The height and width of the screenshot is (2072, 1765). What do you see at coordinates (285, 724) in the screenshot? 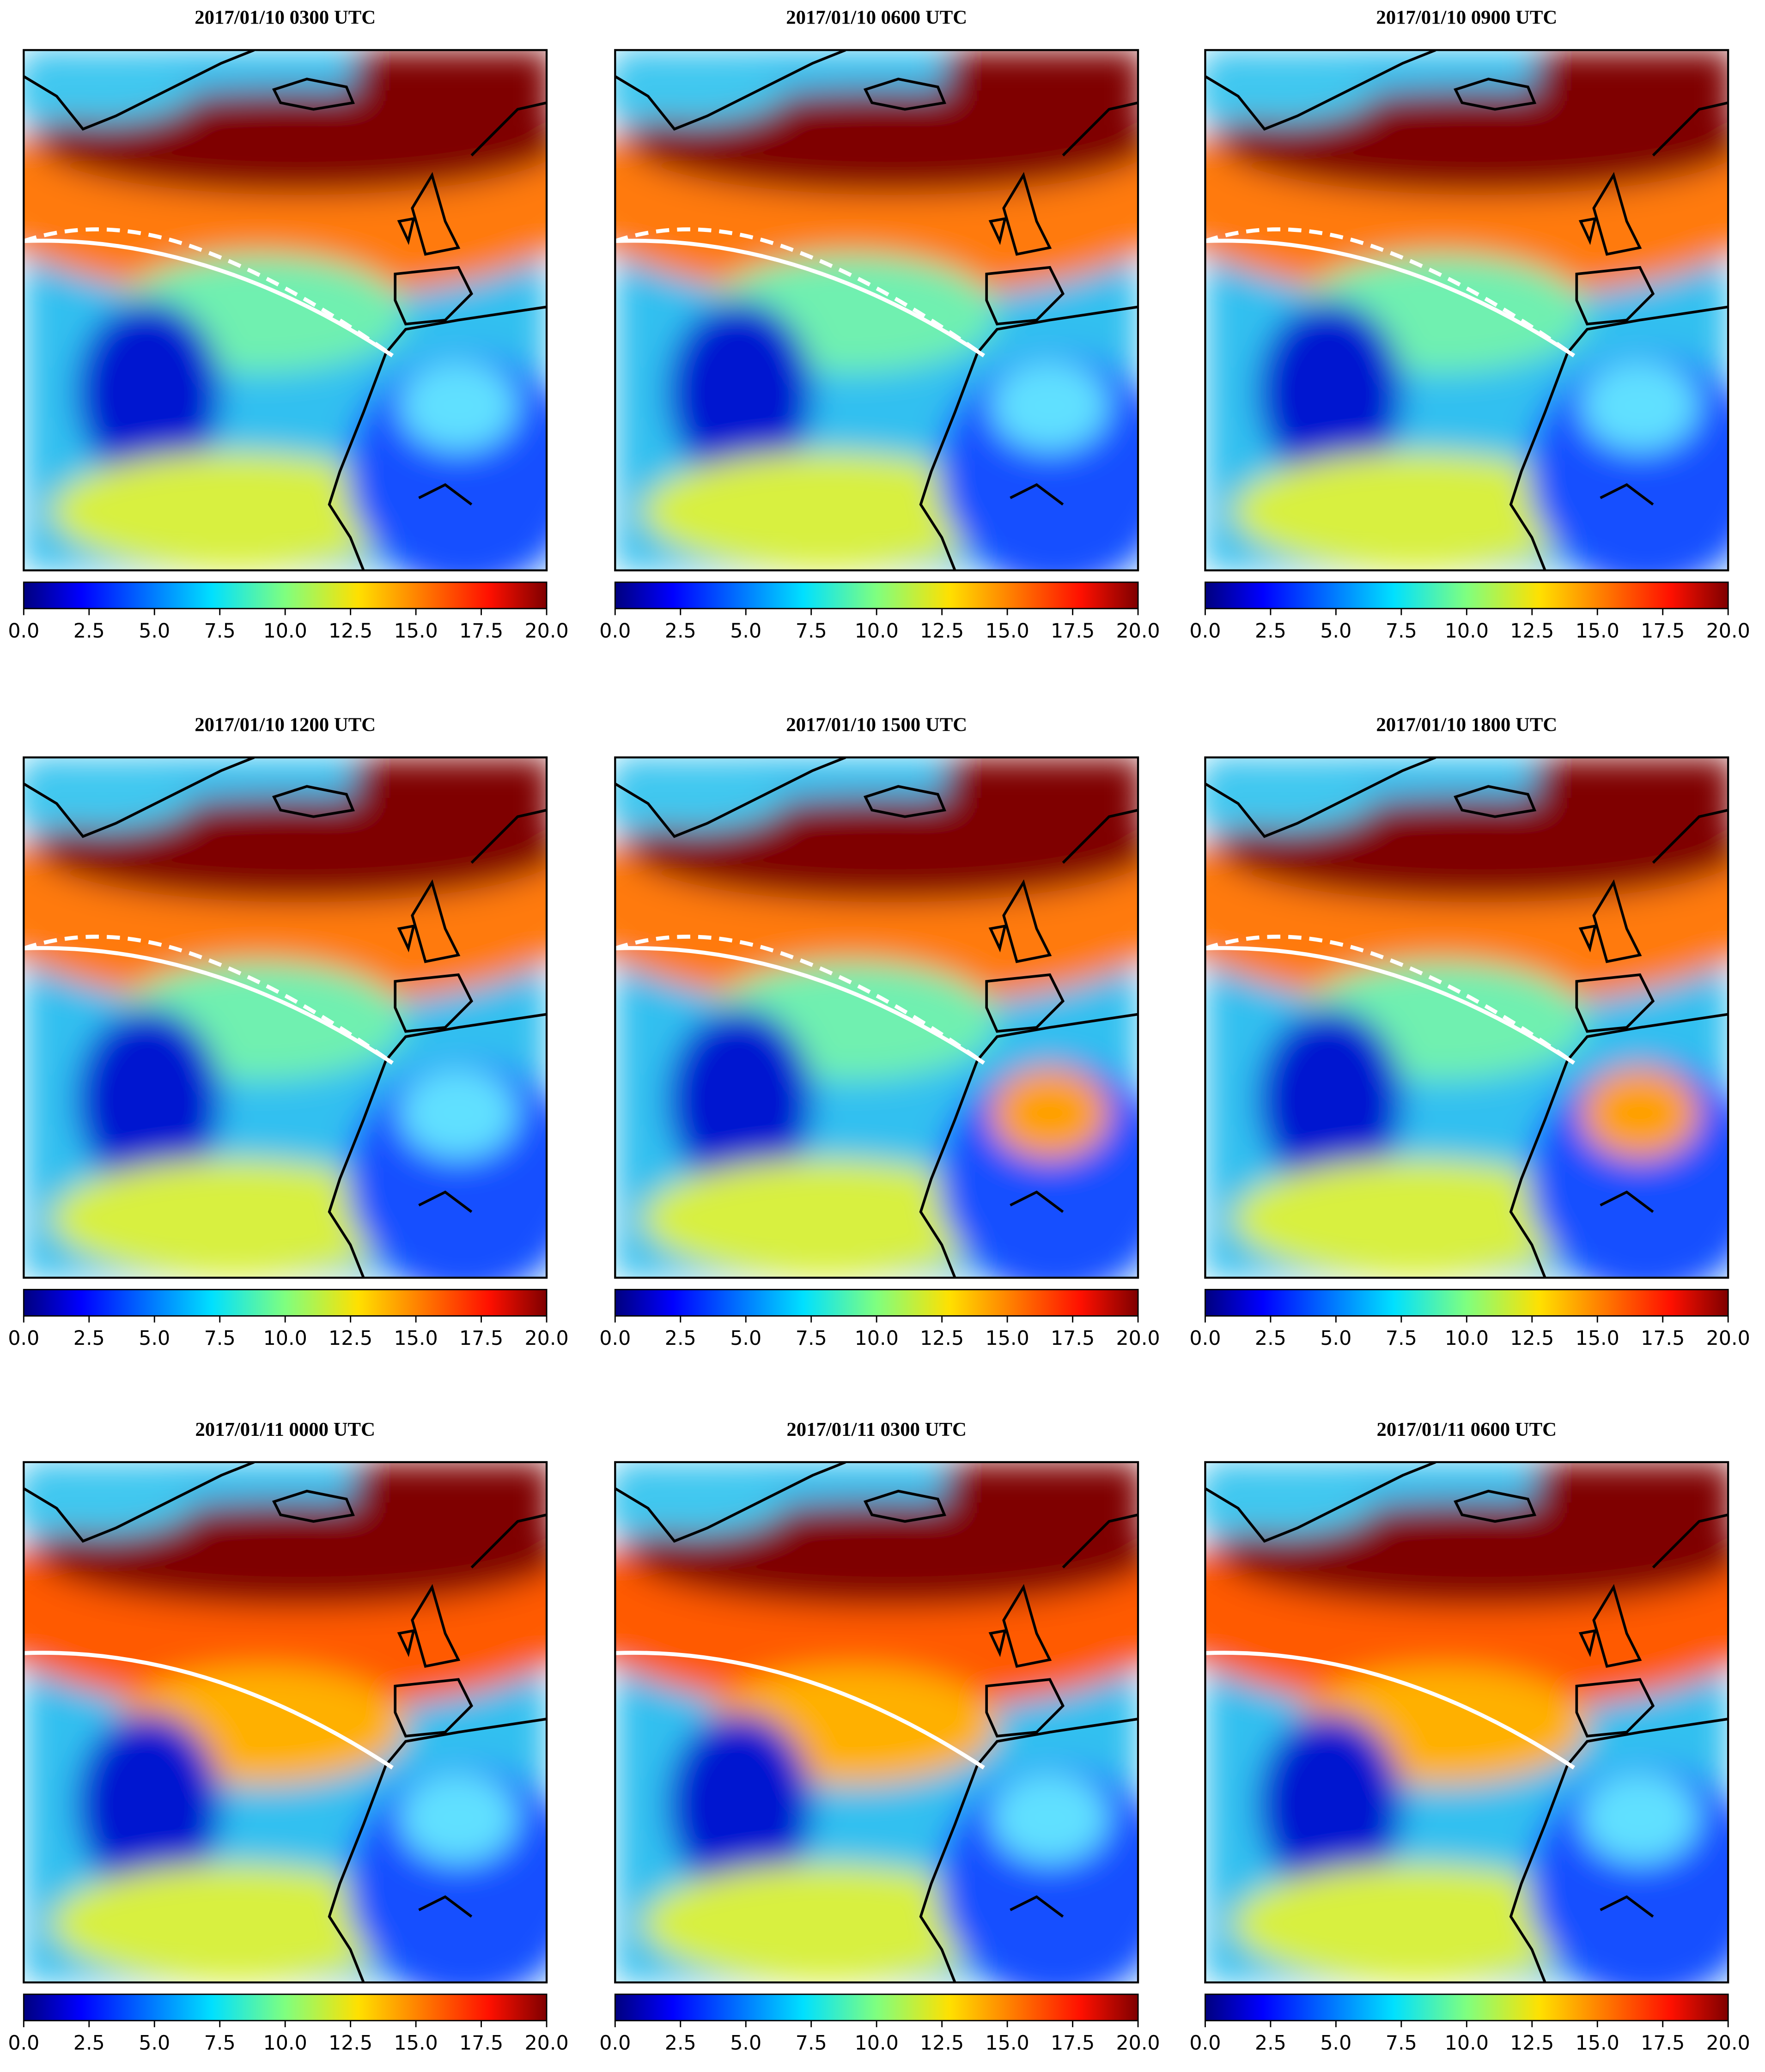
I see `panel-title: 2017/01/10 1200 UTC` at bounding box center [285, 724].